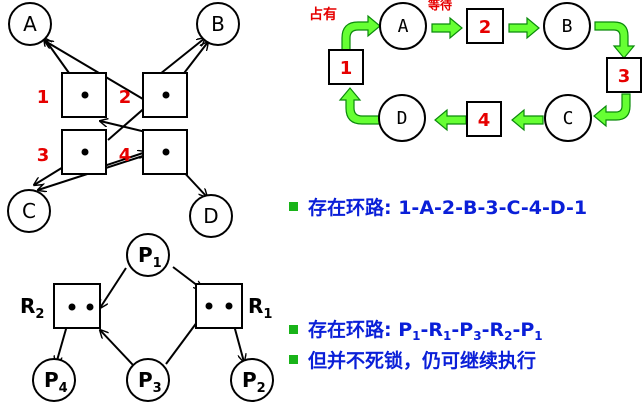 The image size is (644, 406). I want to click on bullet-note: 但并不死锁，仍可继续执行, so click(412, 359).